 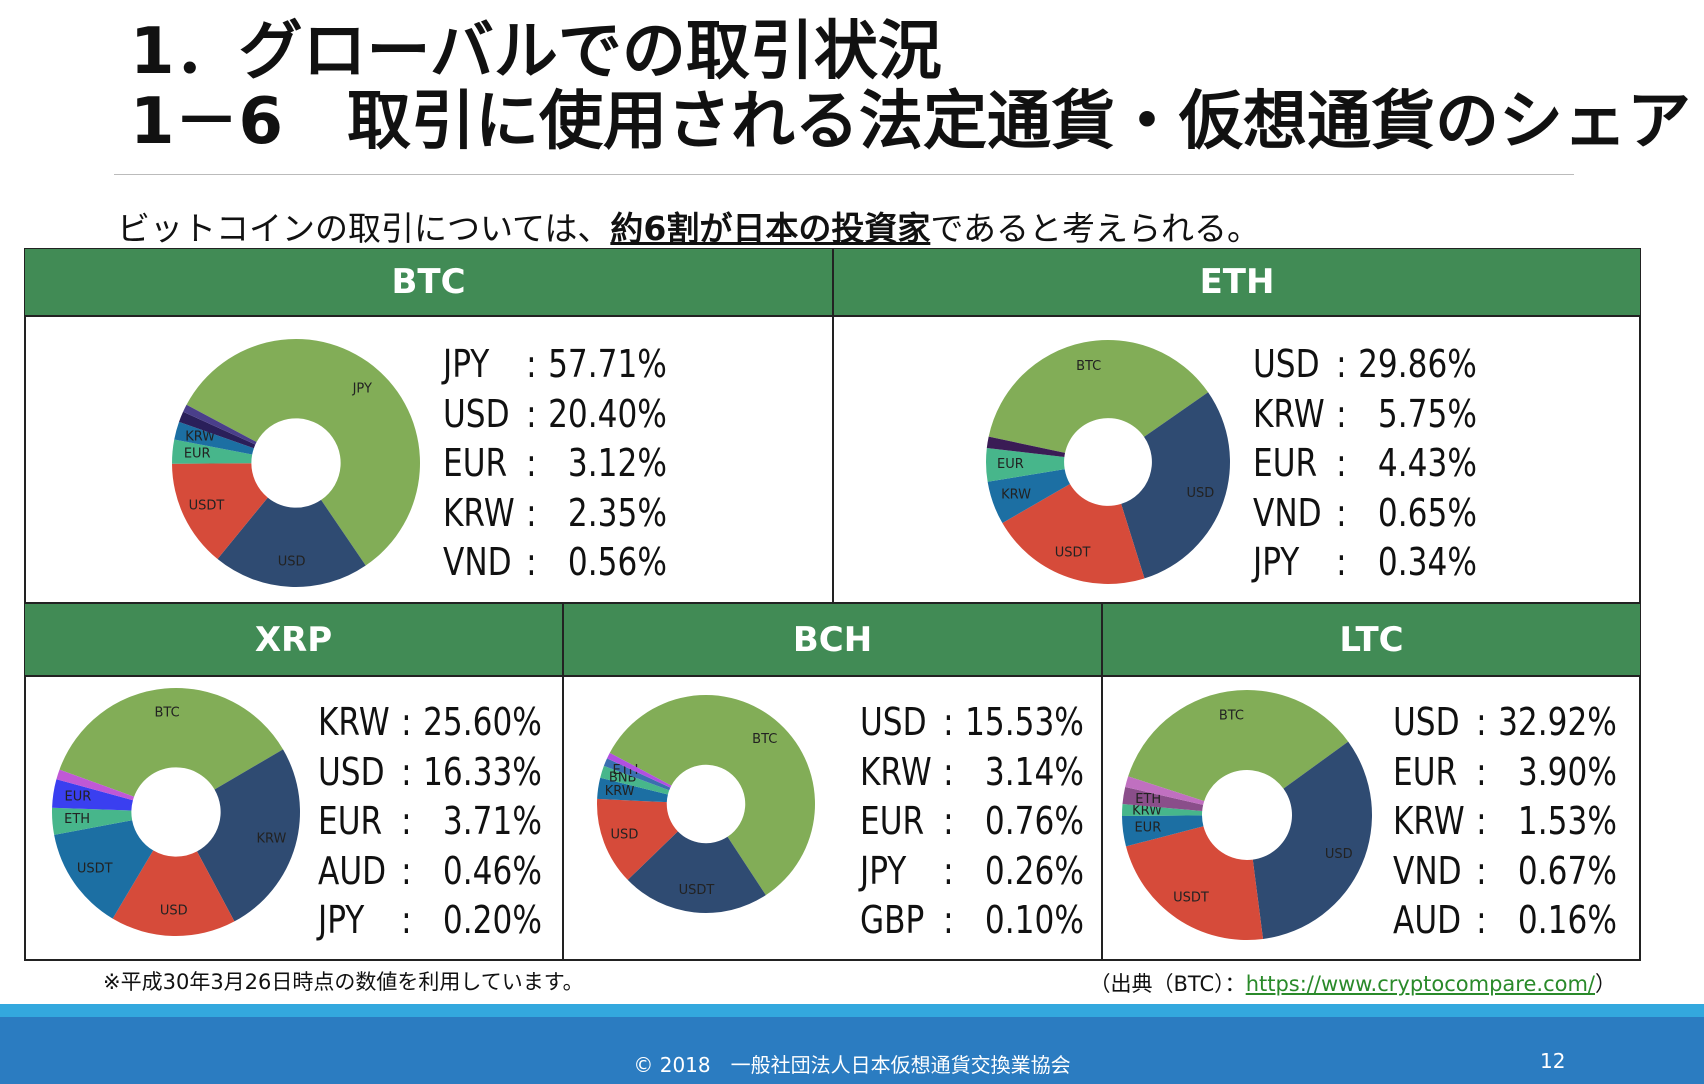 I want to click on share-value: 29.86%, so click(x=1417, y=364).